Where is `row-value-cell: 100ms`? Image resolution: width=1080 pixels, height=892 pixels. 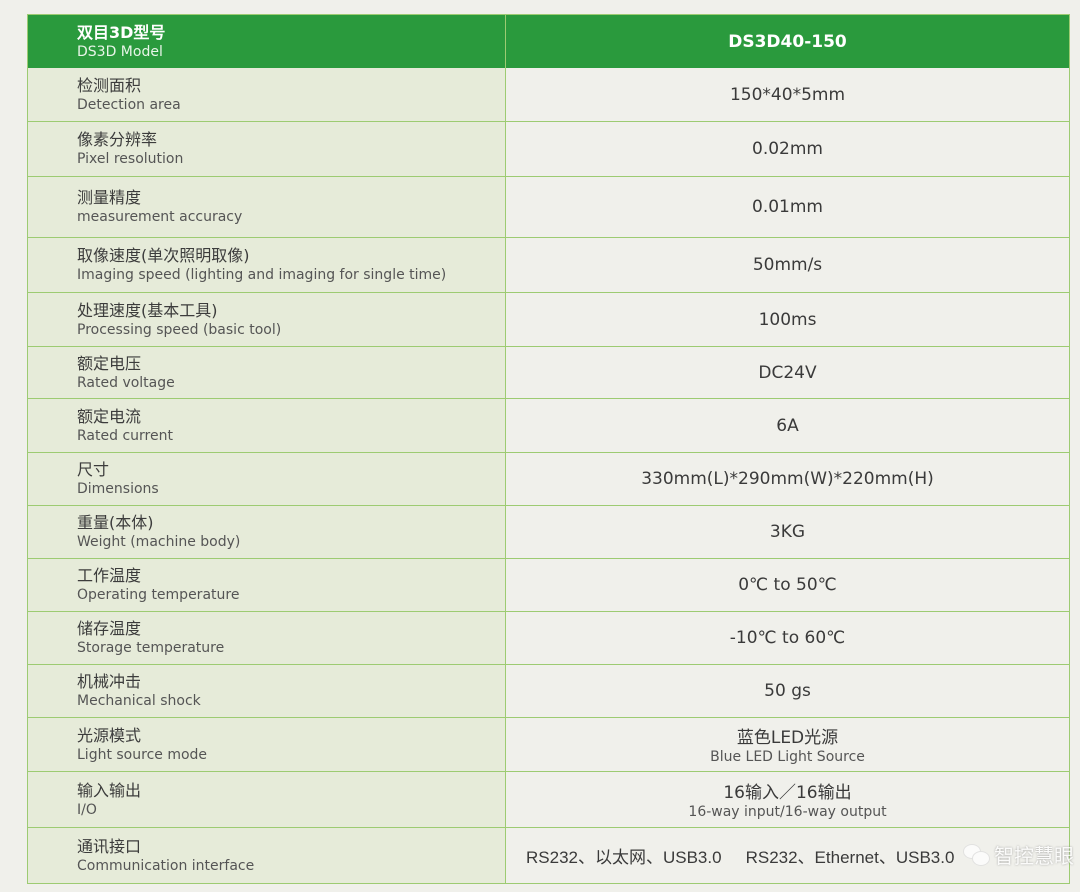
row-value-cell: 100ms is located at coordinates (787, 319).